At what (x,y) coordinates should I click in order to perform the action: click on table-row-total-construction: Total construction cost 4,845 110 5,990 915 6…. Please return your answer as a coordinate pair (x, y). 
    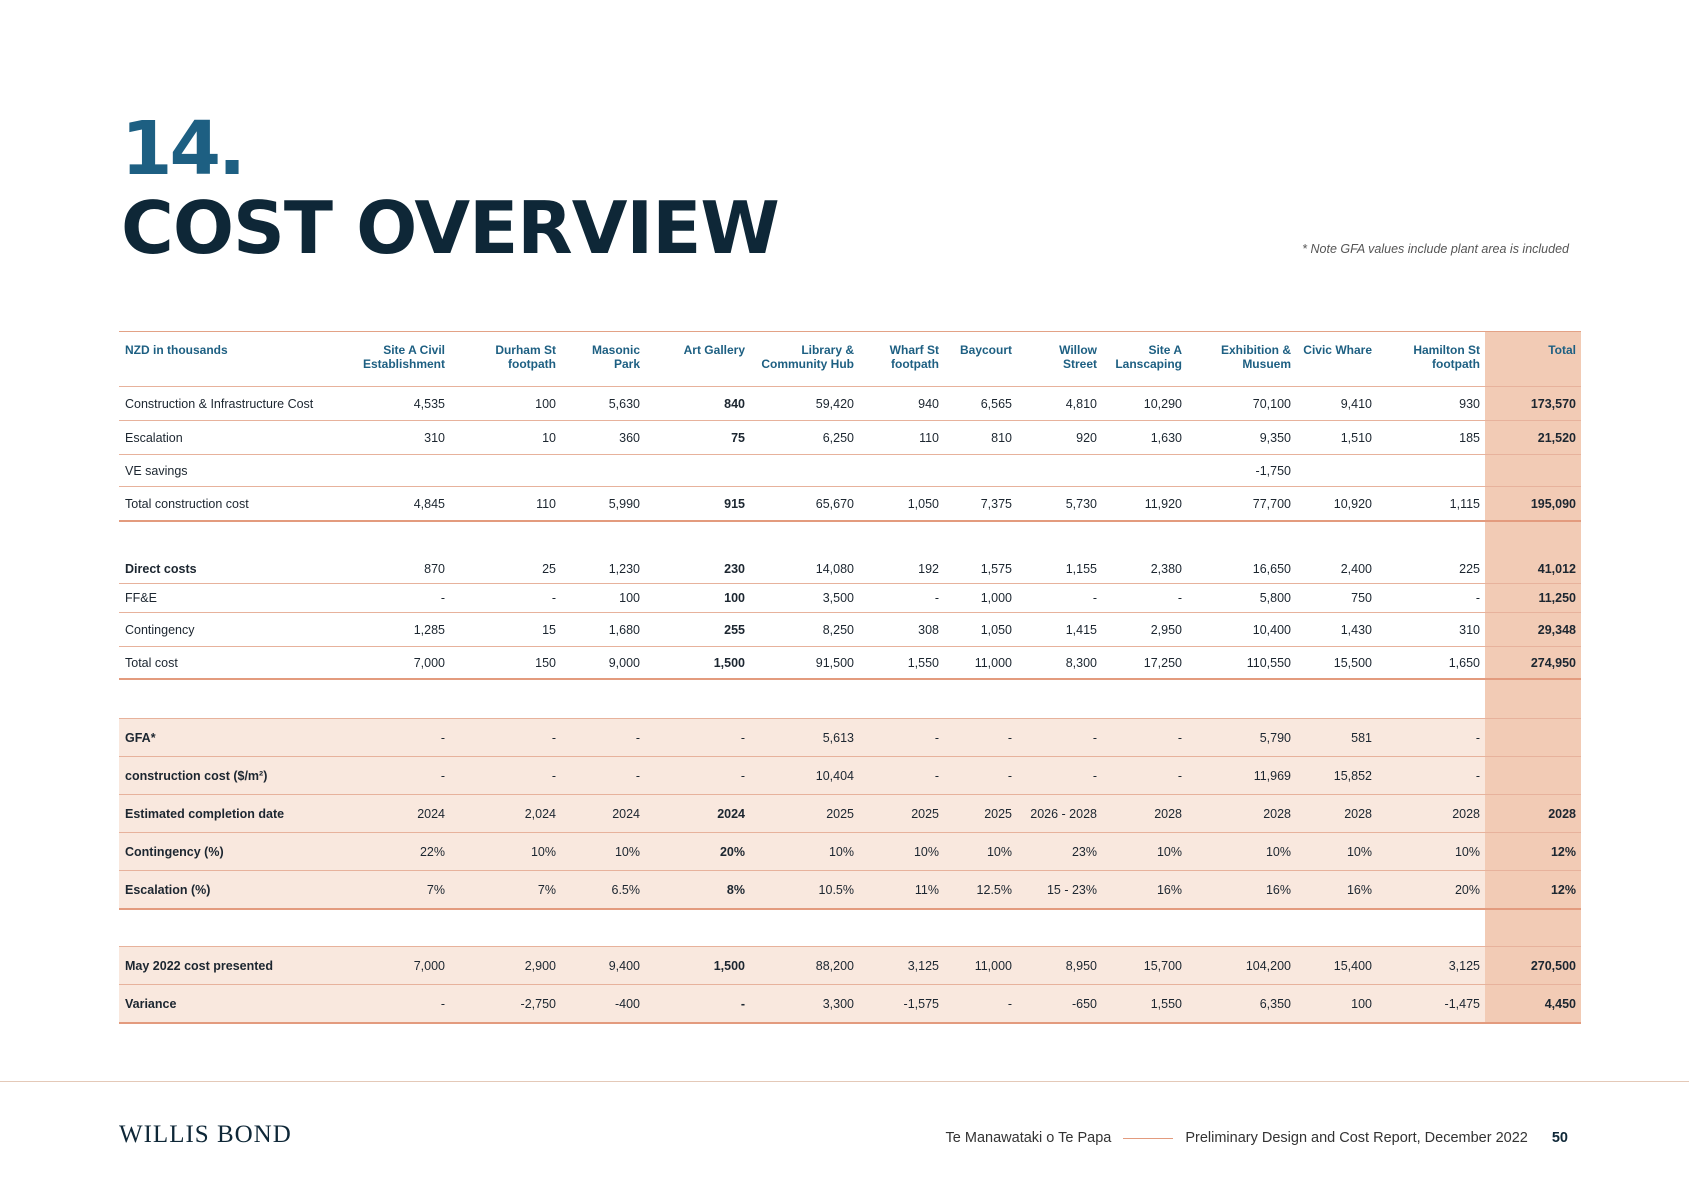
    Looking at the image, I should click on (850, 504).